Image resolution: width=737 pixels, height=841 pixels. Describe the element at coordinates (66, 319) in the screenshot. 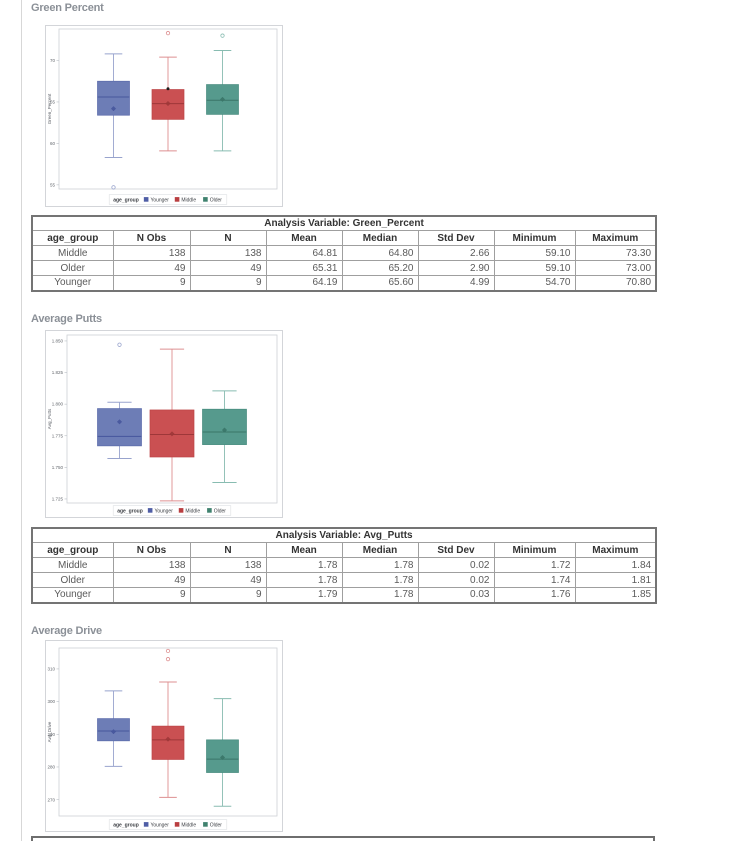

I see `section-heading-average-putts: Average Putts` at that location.